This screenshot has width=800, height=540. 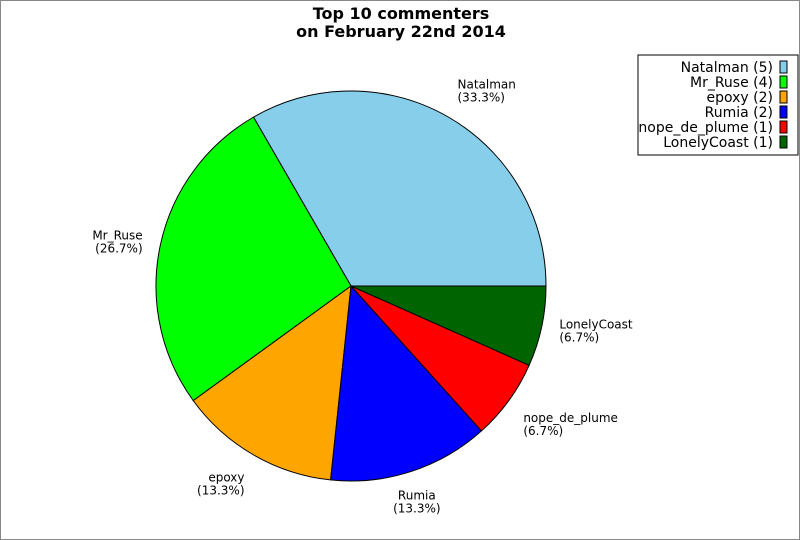 I want to click on slice-label: Rumia, so click(x=417, y=496).